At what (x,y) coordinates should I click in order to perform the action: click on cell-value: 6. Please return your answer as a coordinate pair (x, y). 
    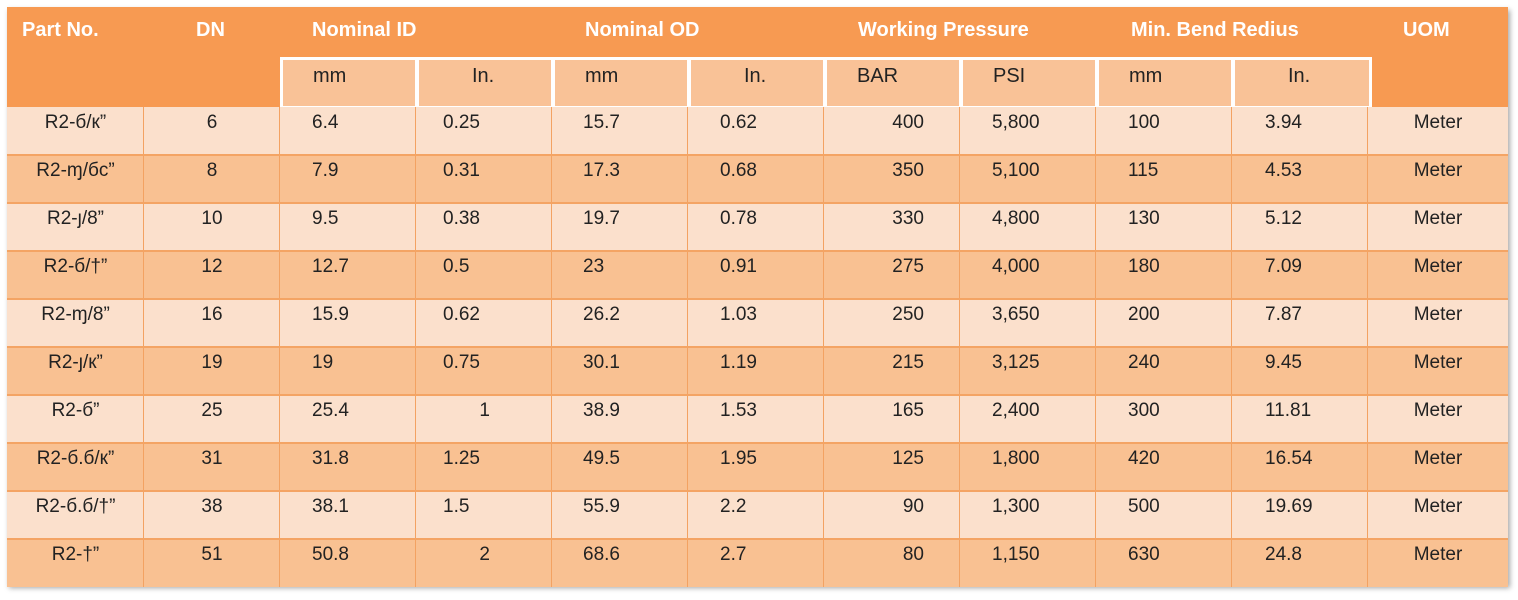
    Looking at the image, I should click on (212, 122).